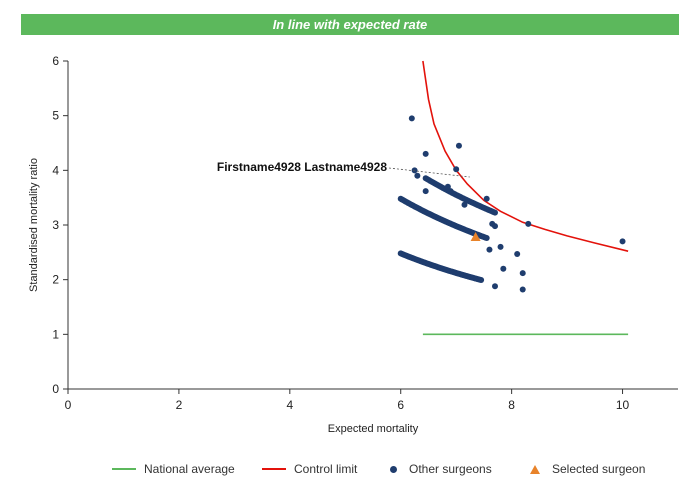  Describe the element at coordinates (429, 172) in the screenshot. I see `annotation-leader-line` at that location.